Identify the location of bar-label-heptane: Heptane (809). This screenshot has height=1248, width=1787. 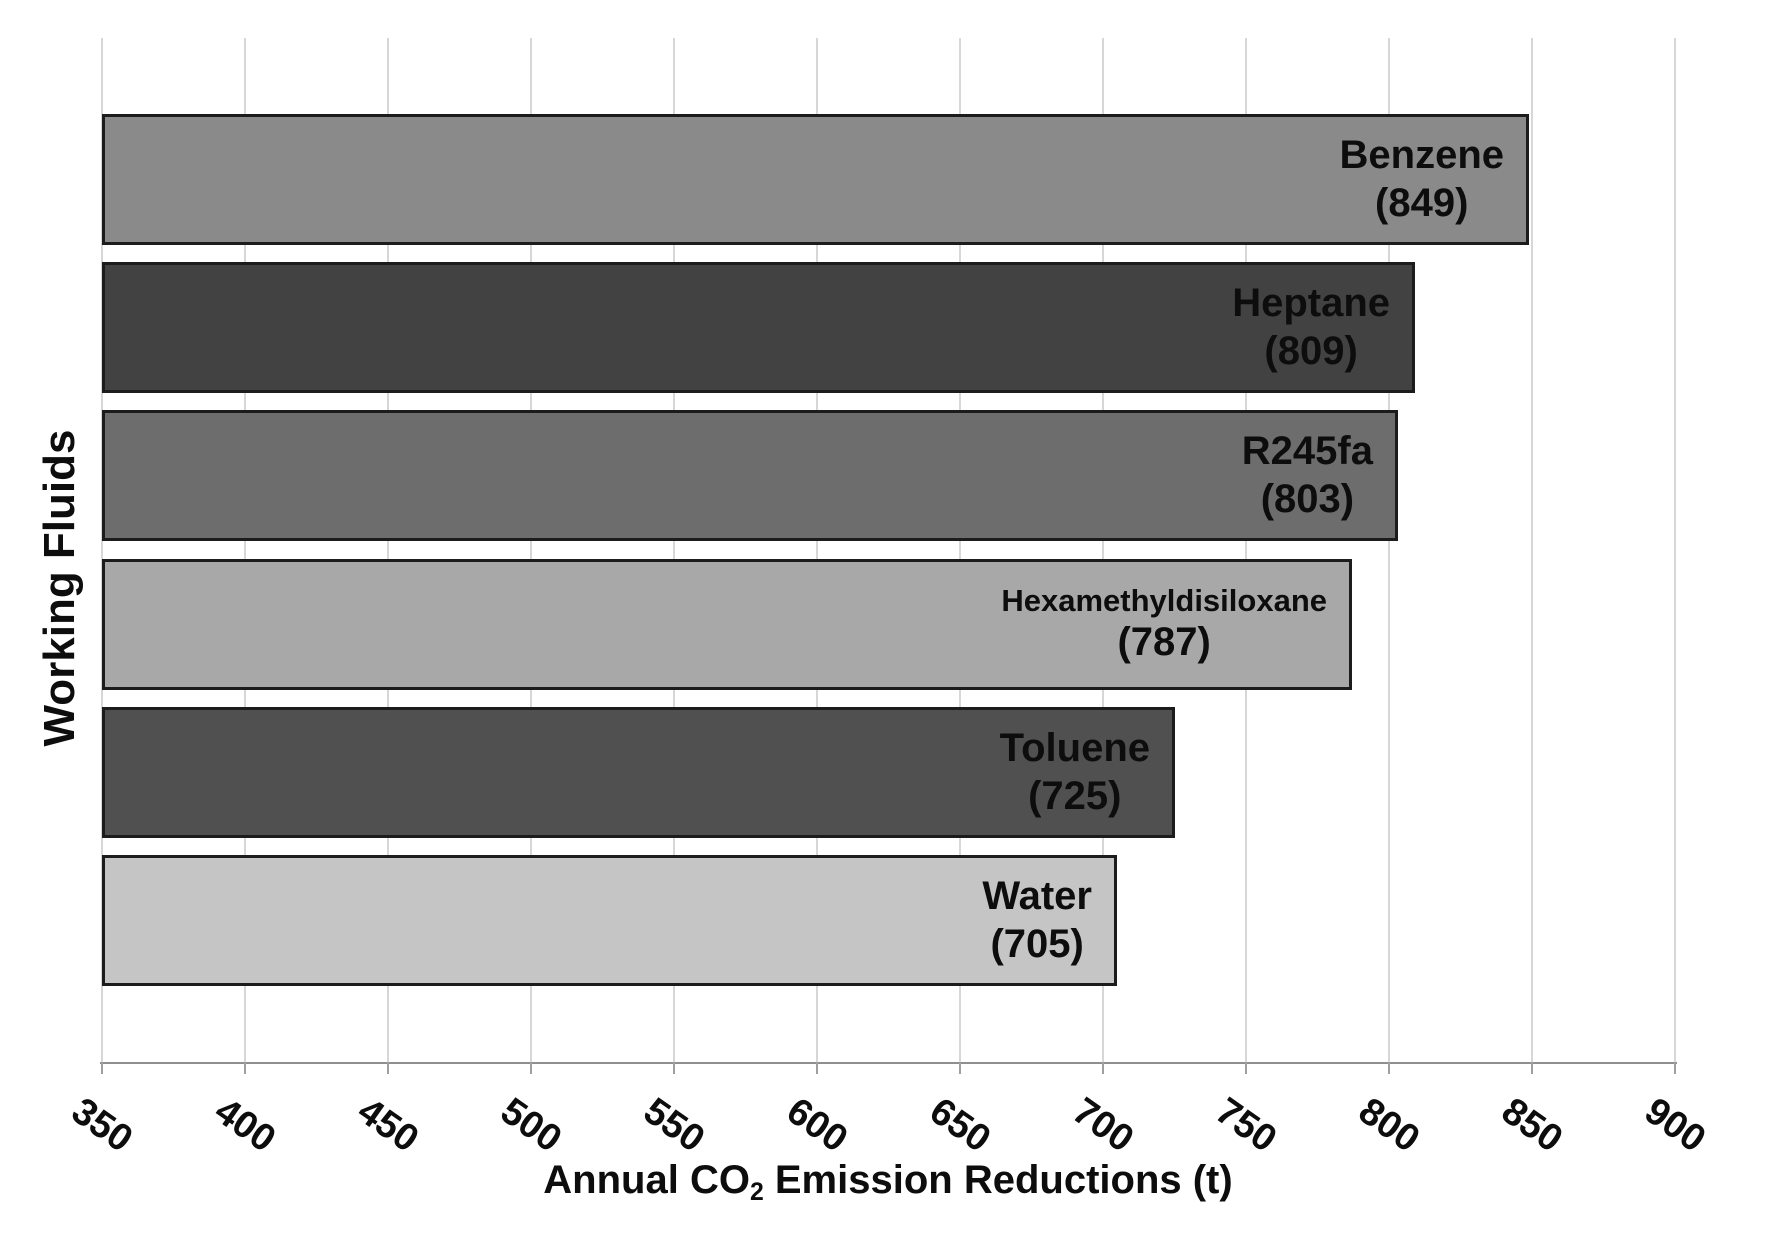
(1322, 327).